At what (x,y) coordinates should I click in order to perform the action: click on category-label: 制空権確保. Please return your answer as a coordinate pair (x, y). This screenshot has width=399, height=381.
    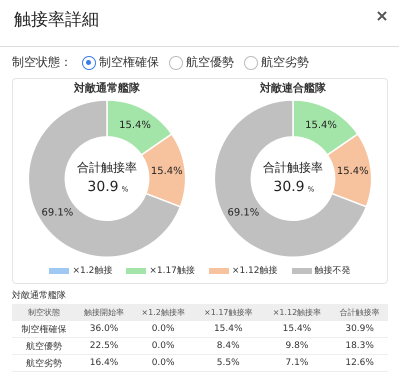
    Looking at the image, I should click on (43, 329).